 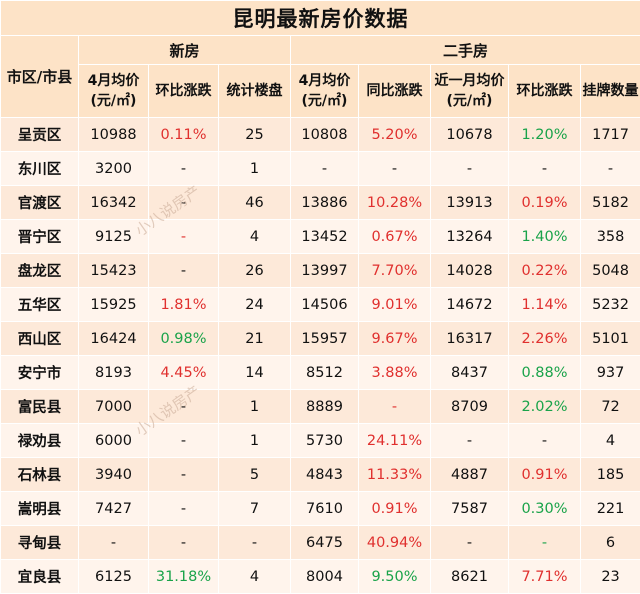 I want to click on cell-sec-mom: 0.19%, so click(x=545, y=203).